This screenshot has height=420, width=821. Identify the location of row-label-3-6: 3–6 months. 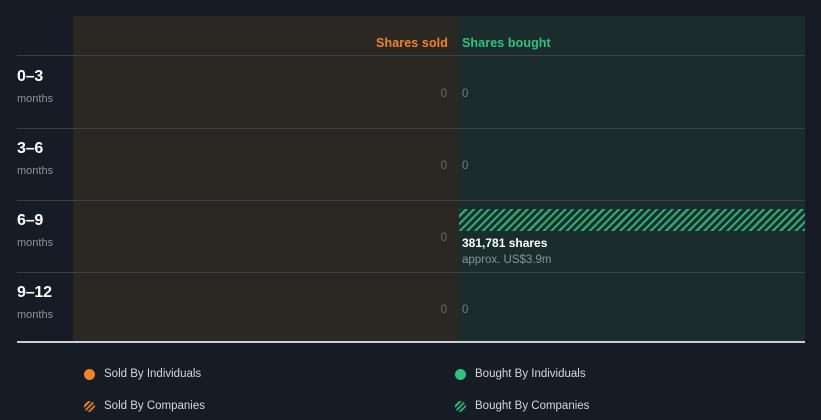
(45, 152).